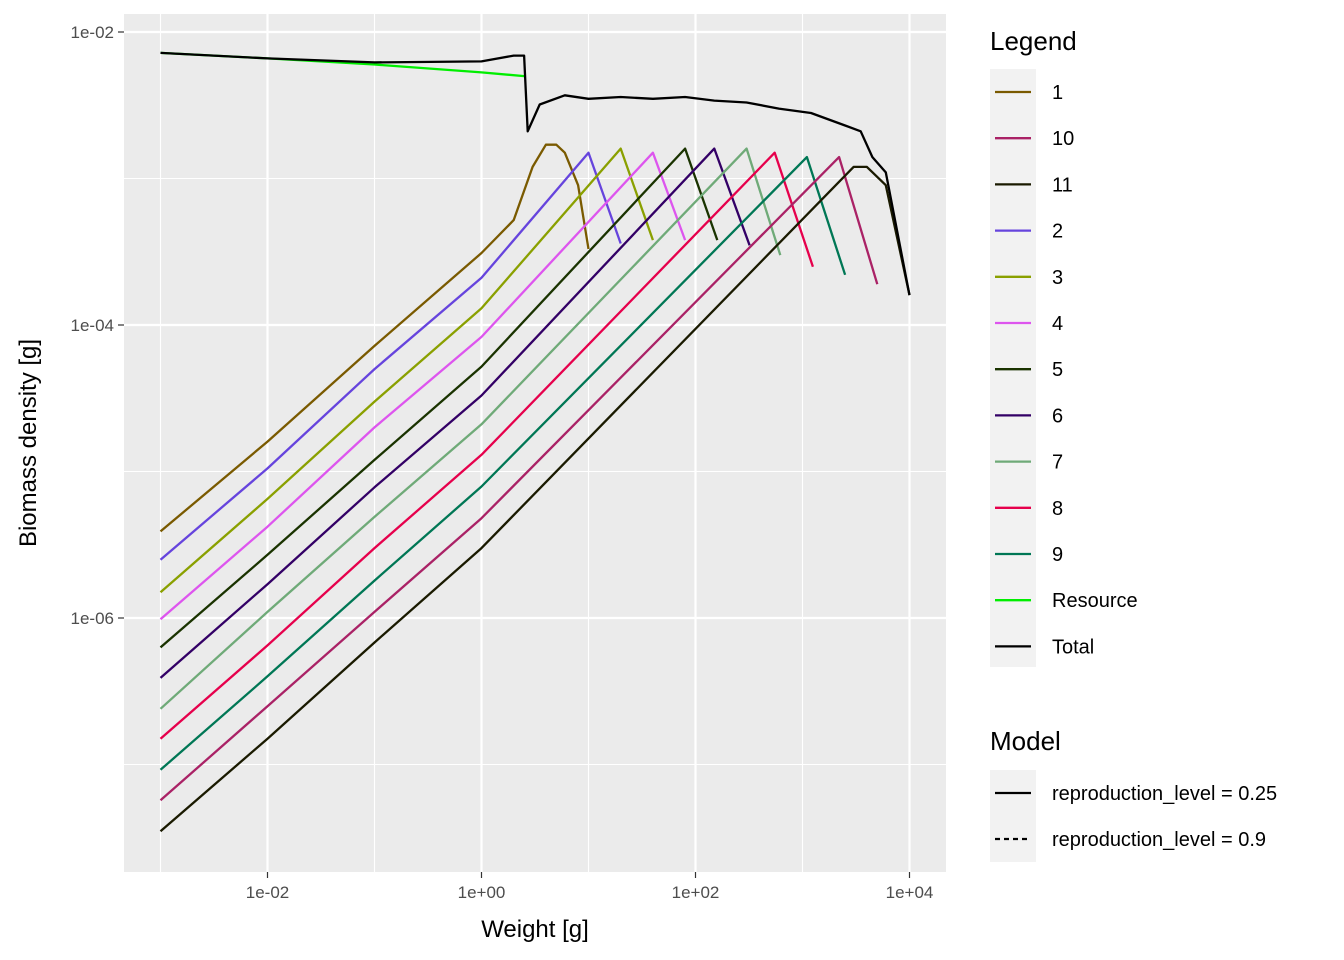 This screenshot has height=960, width=1344. What do you see at coordinates (1057, 555) in the screenshot?
I see `legend-label-9: 9` at bounding box center [1057, 555].